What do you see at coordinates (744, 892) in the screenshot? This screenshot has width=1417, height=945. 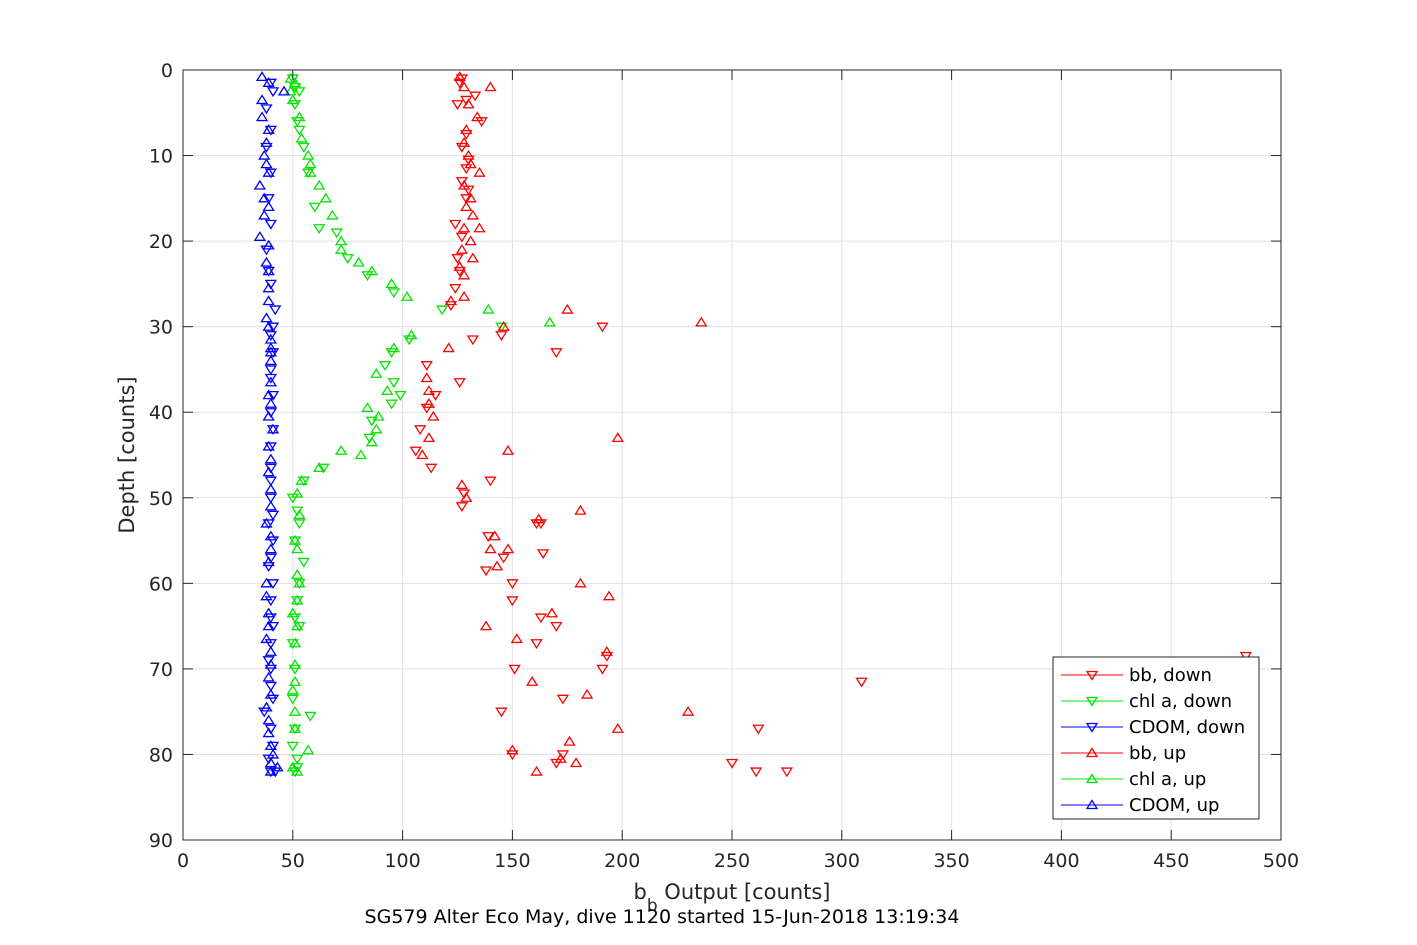 I see `x-axis-title-rest: Output [counts]` at bounding box center [744, 892].